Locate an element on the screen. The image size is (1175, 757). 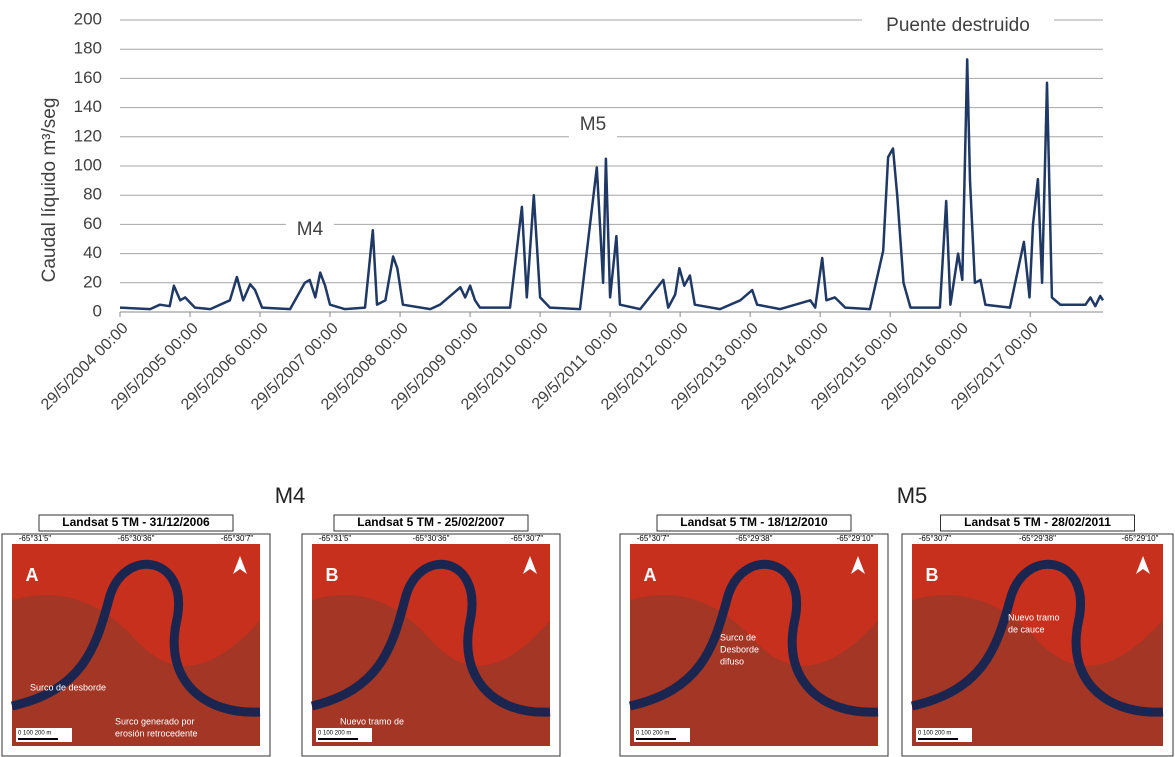
group-label: M4 is located at coordinates (290, 495).